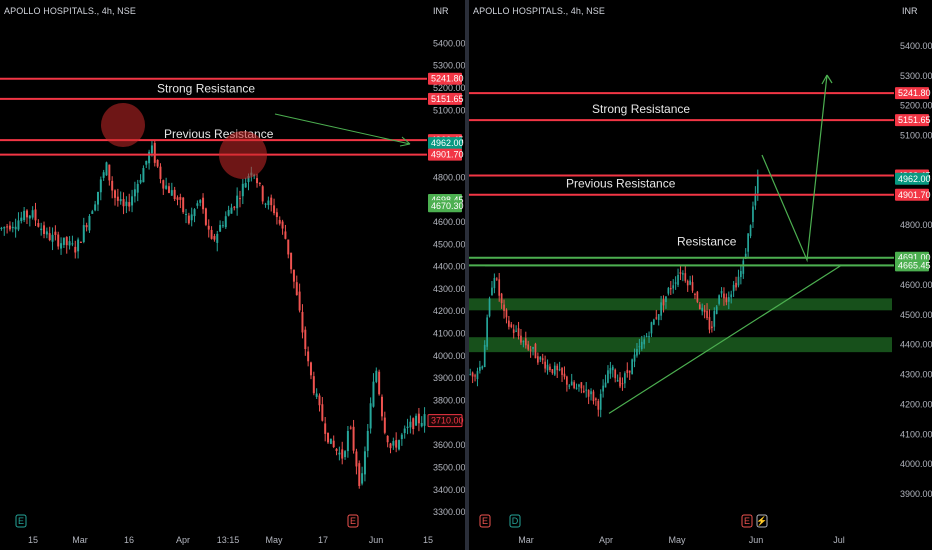 This screenshot has height=550, width=932. I want to click on price-tag-label: 4670.30, so click(447, 206).